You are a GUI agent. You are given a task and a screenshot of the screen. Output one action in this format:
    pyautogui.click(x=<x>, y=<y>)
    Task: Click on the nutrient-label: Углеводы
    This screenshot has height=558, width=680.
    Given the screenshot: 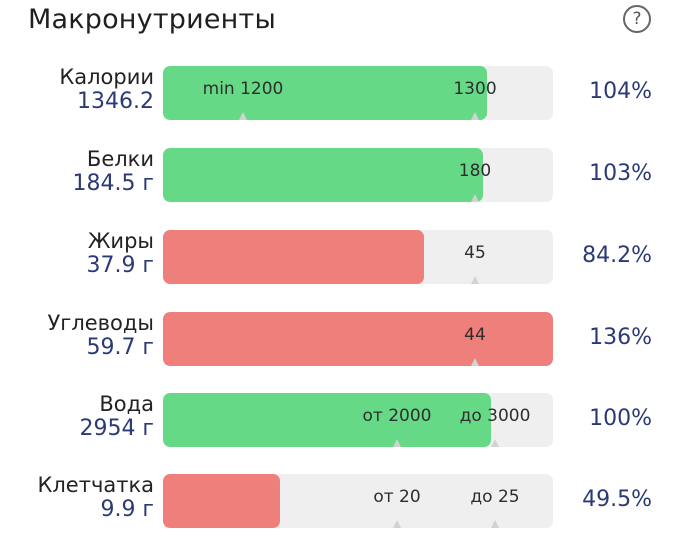 What is the action you would take?
    pyautogui.click(x=101, y=323)
    